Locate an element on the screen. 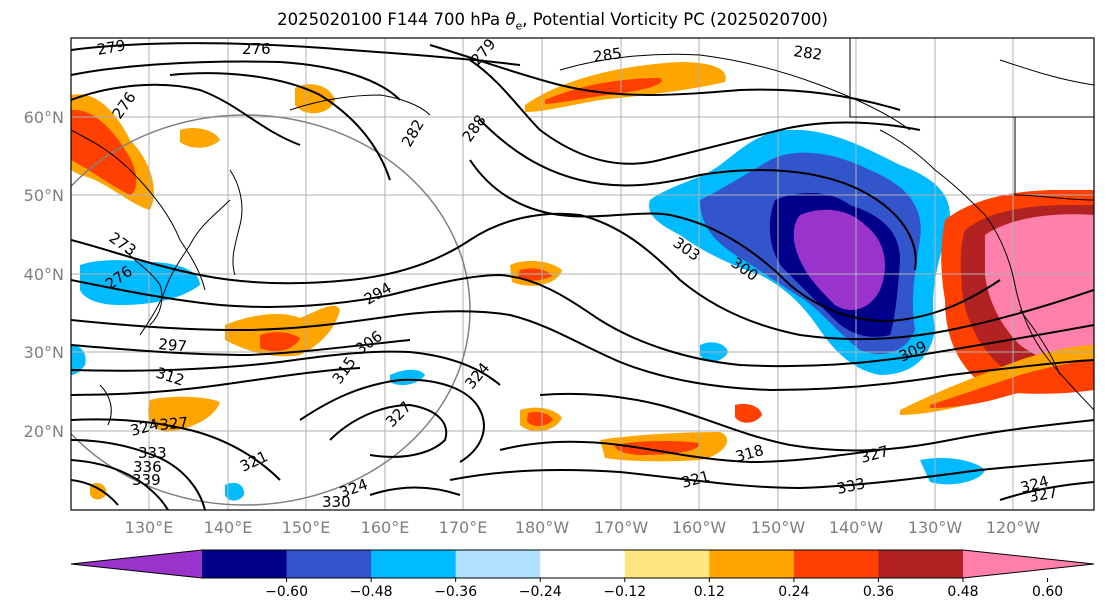 The height and width of the screenshot is (603, 1105). contour-label: 297 is located at coordinates (173, 345).